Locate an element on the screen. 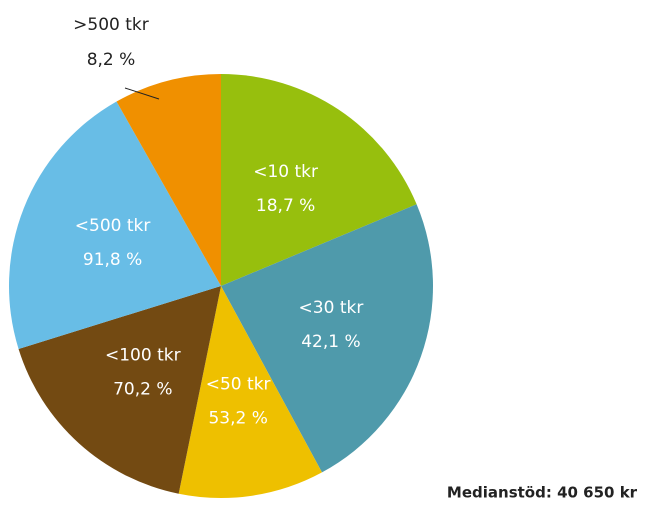 The width and height of the screenshot is (661, 509). slice-value: 53,2 % is located at coordinates (237, 418).